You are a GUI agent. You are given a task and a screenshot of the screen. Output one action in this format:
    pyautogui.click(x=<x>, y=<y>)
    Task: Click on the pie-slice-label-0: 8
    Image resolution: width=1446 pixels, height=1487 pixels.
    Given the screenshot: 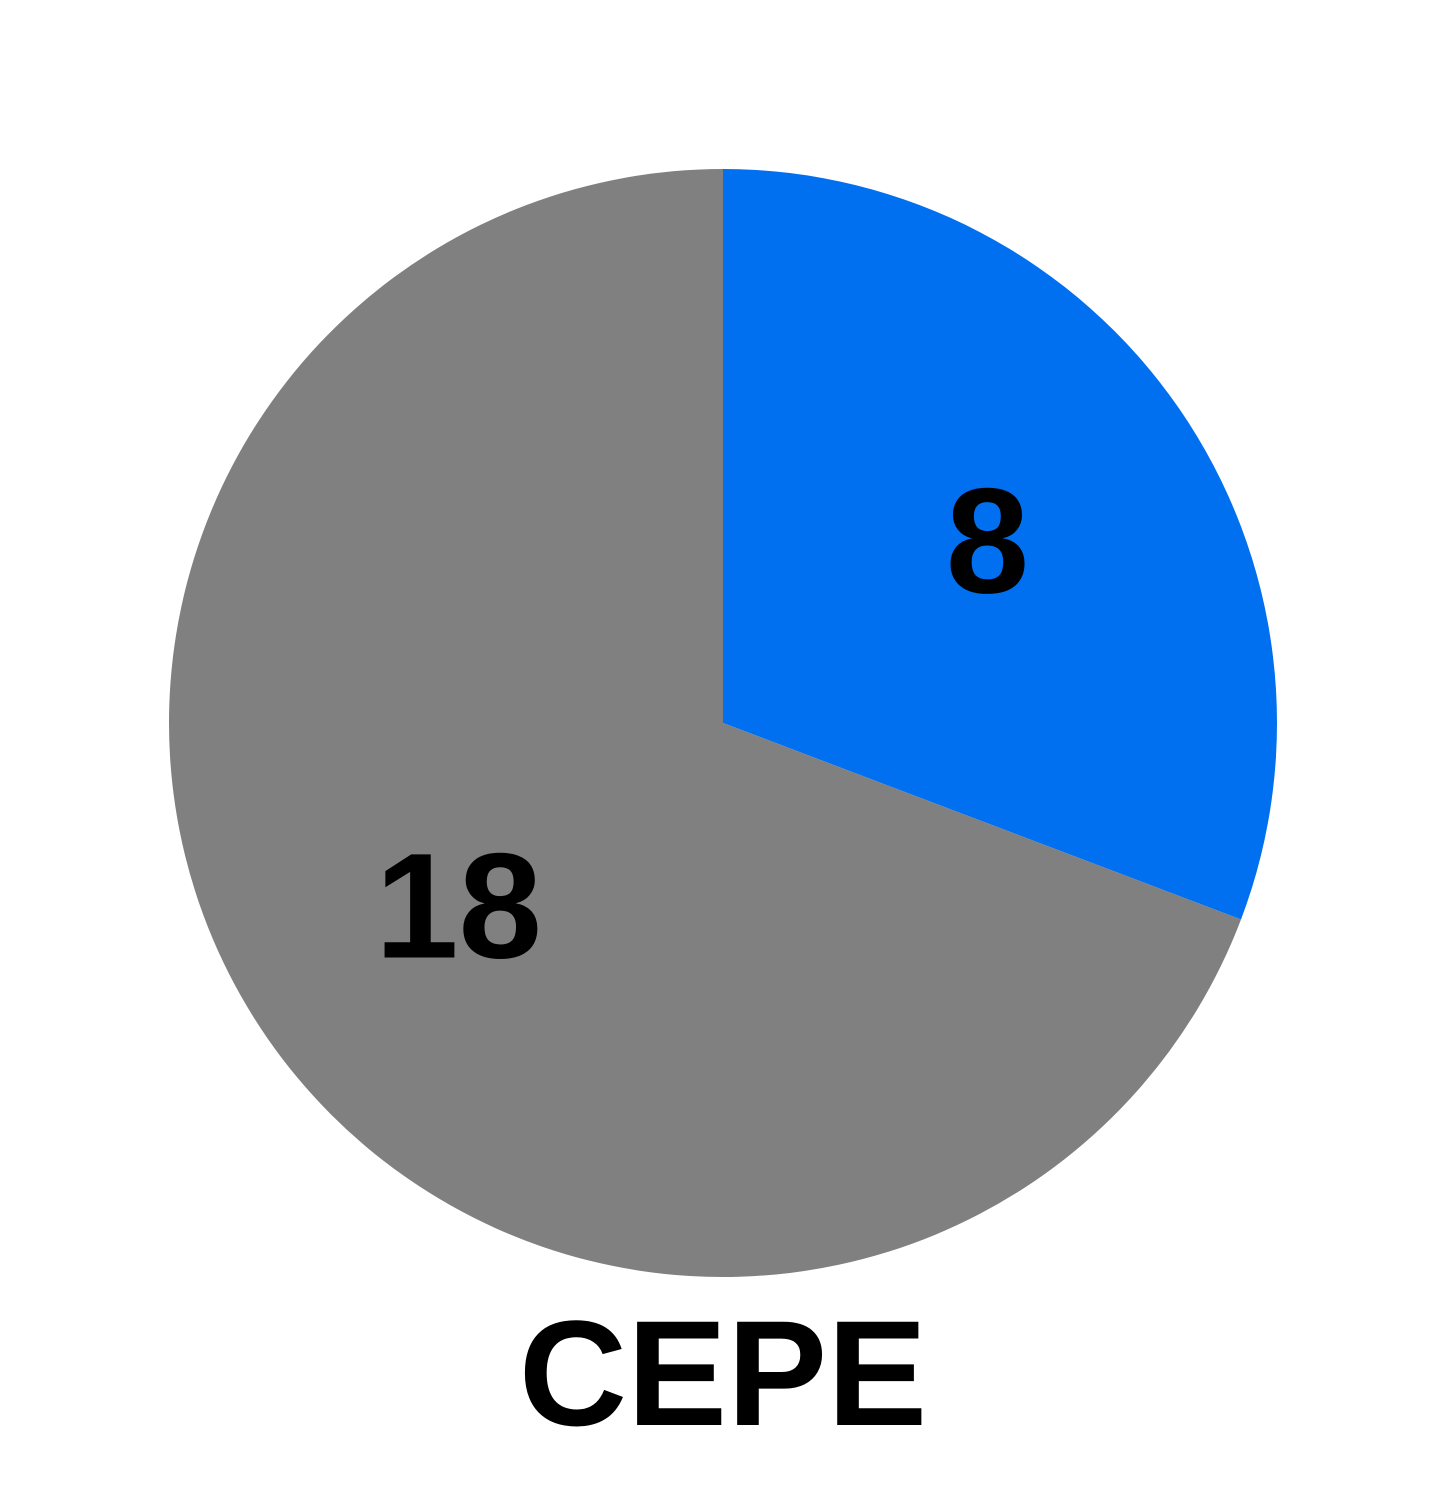 What is the action you would take?
    pyautogui.click(x=987, y=540)
    